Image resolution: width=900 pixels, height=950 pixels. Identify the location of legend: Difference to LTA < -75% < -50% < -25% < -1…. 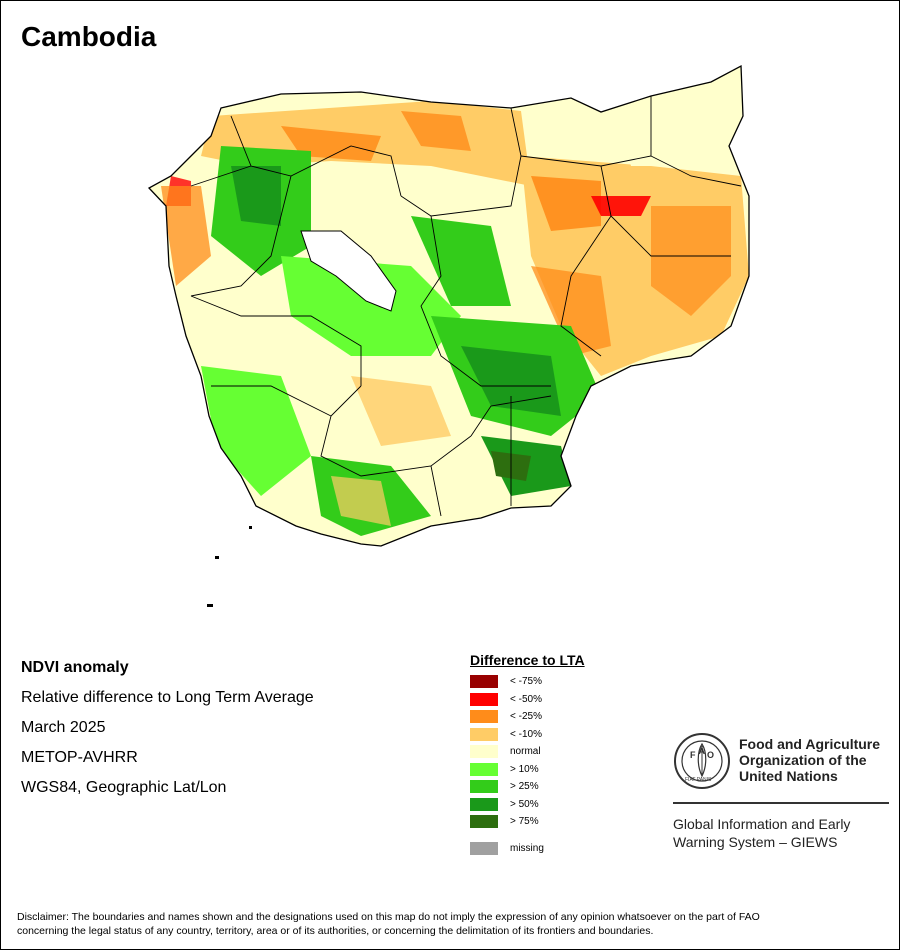
(560, 754).